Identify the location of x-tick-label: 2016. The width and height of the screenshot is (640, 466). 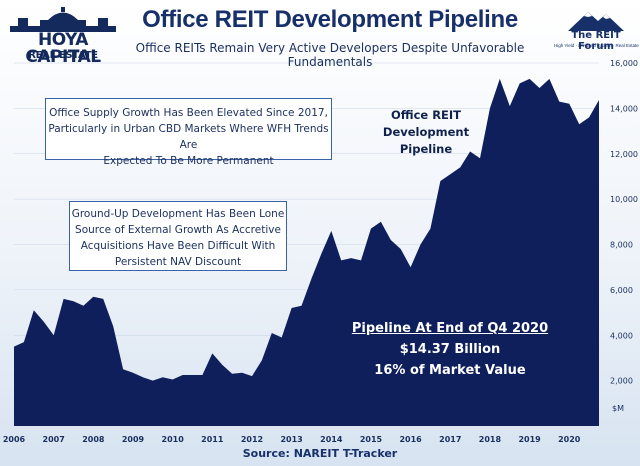
(410, 439).